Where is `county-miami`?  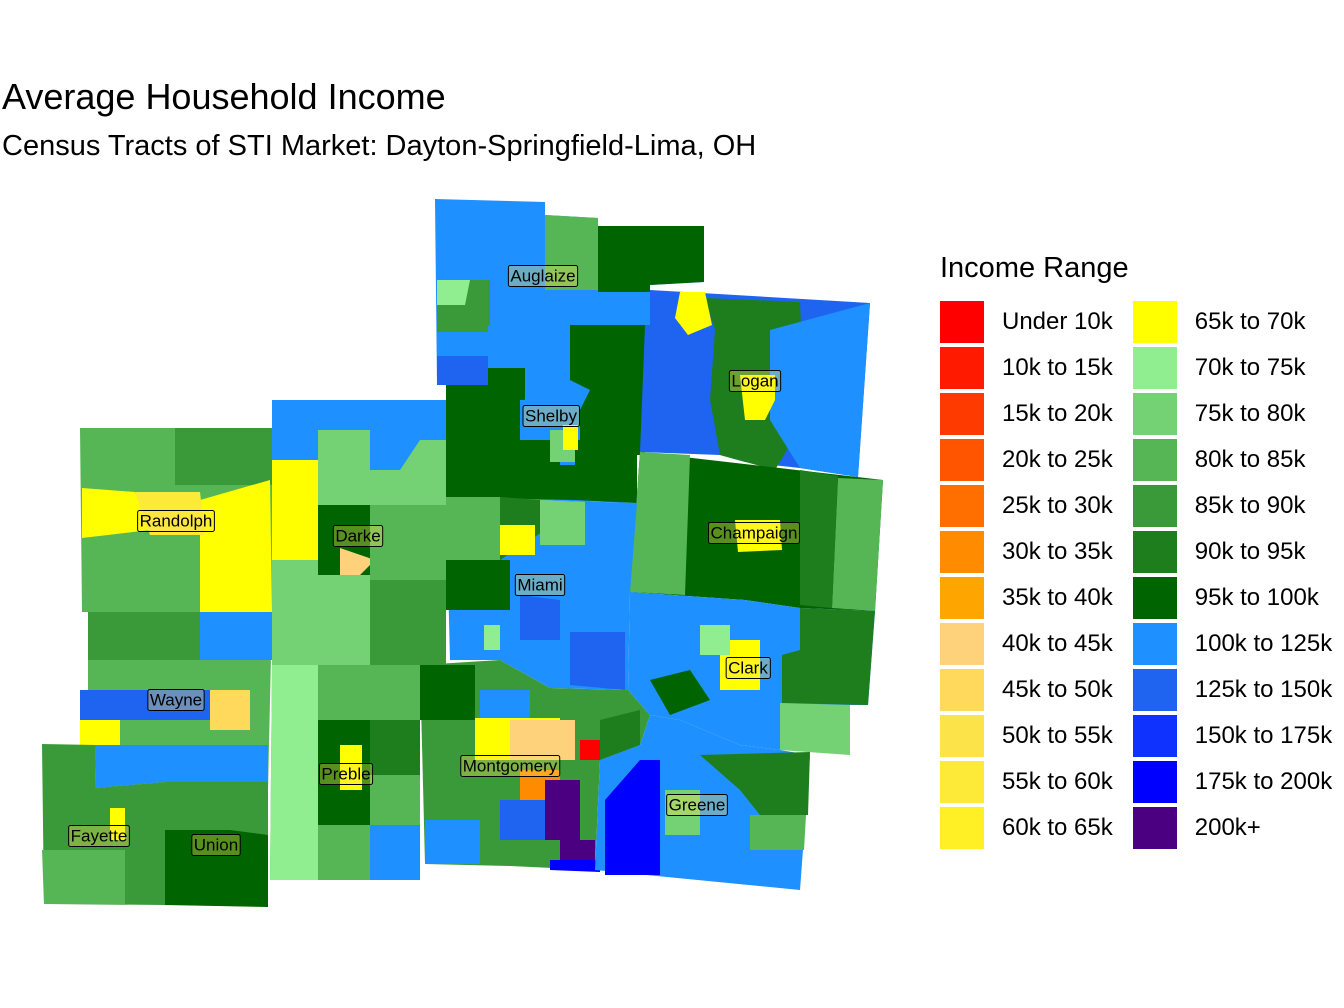 county-miami is located at coordinates (541, 593).